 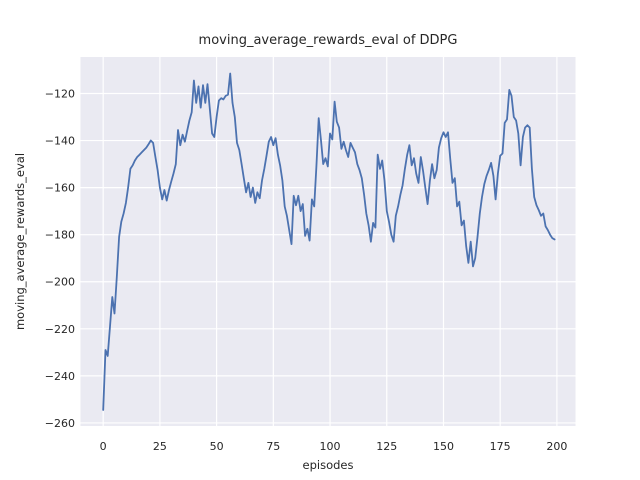 I want to click on x-tick-label: 25, so click(x=160, y=446).